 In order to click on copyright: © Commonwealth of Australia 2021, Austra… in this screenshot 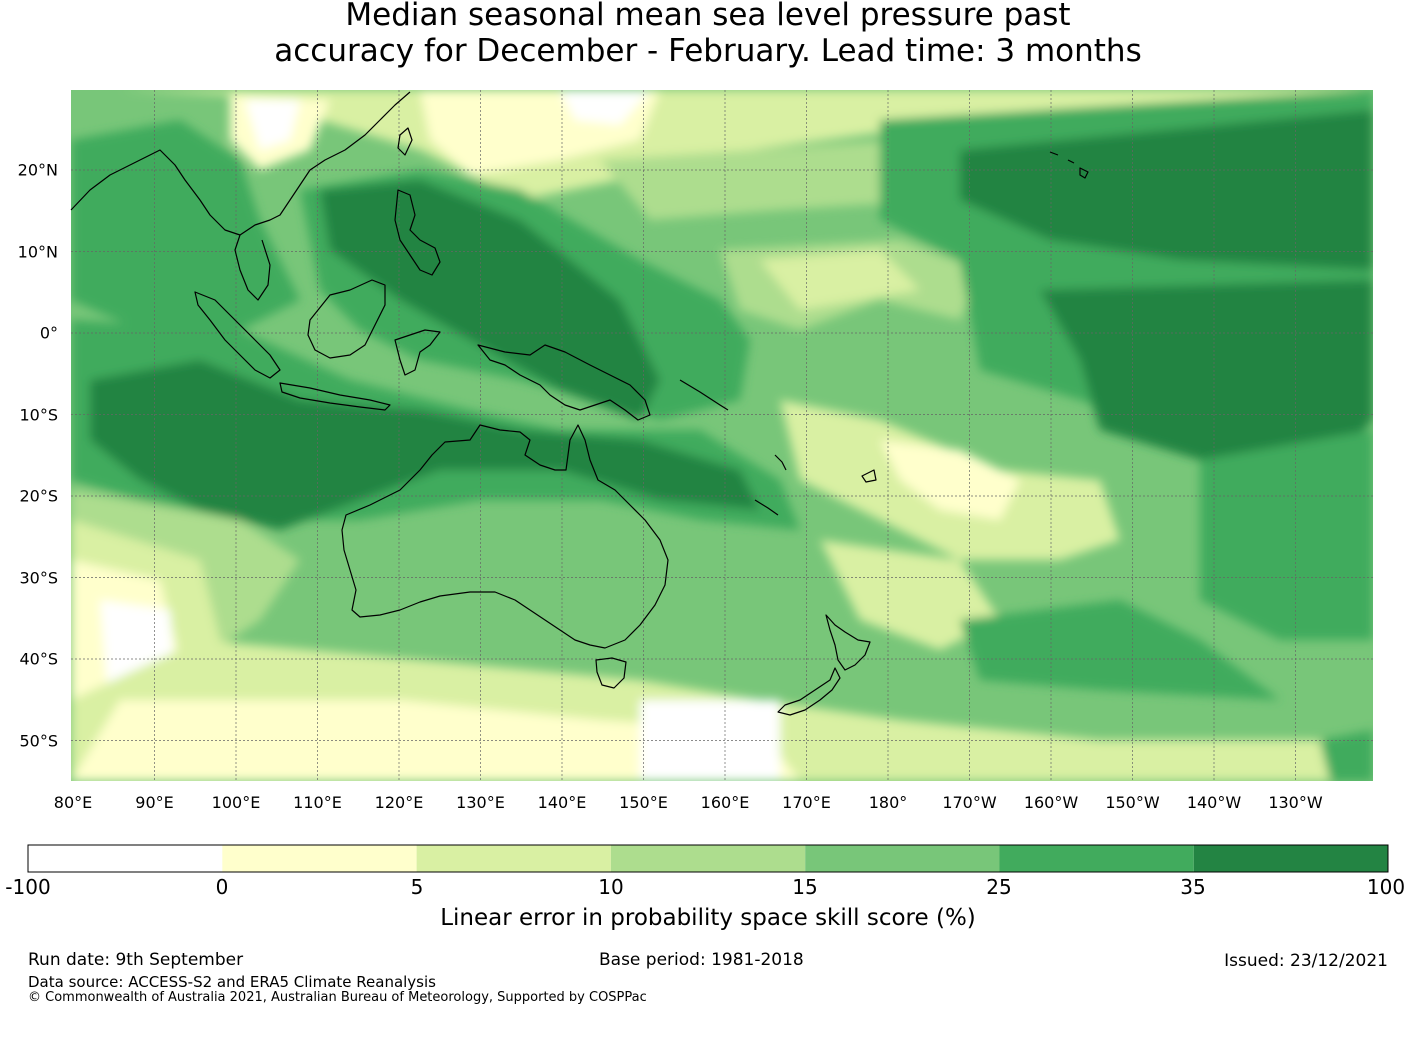, I will do `click(337, 997)`.